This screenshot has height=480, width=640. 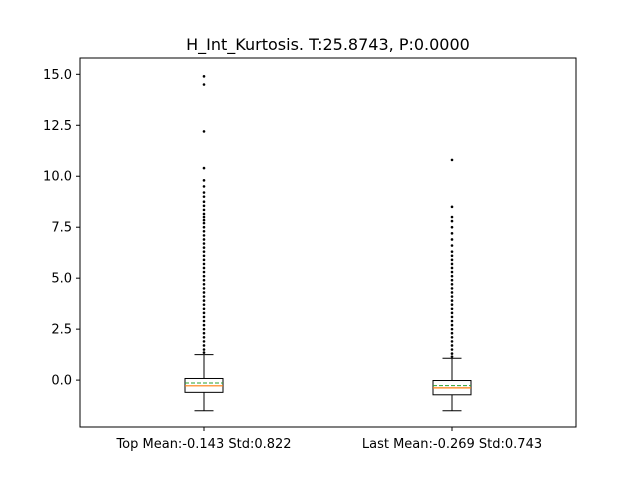 I want to click on y-tick-label: 2.5, so click(x=61, y=330).